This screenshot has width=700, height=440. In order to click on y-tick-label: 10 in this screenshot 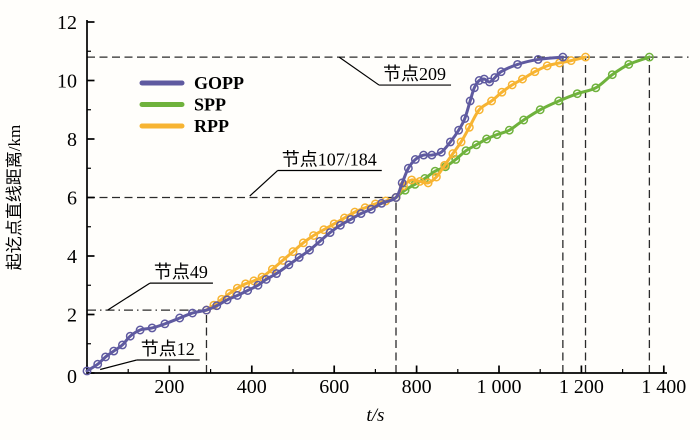, I will do `click(67, 82)`.